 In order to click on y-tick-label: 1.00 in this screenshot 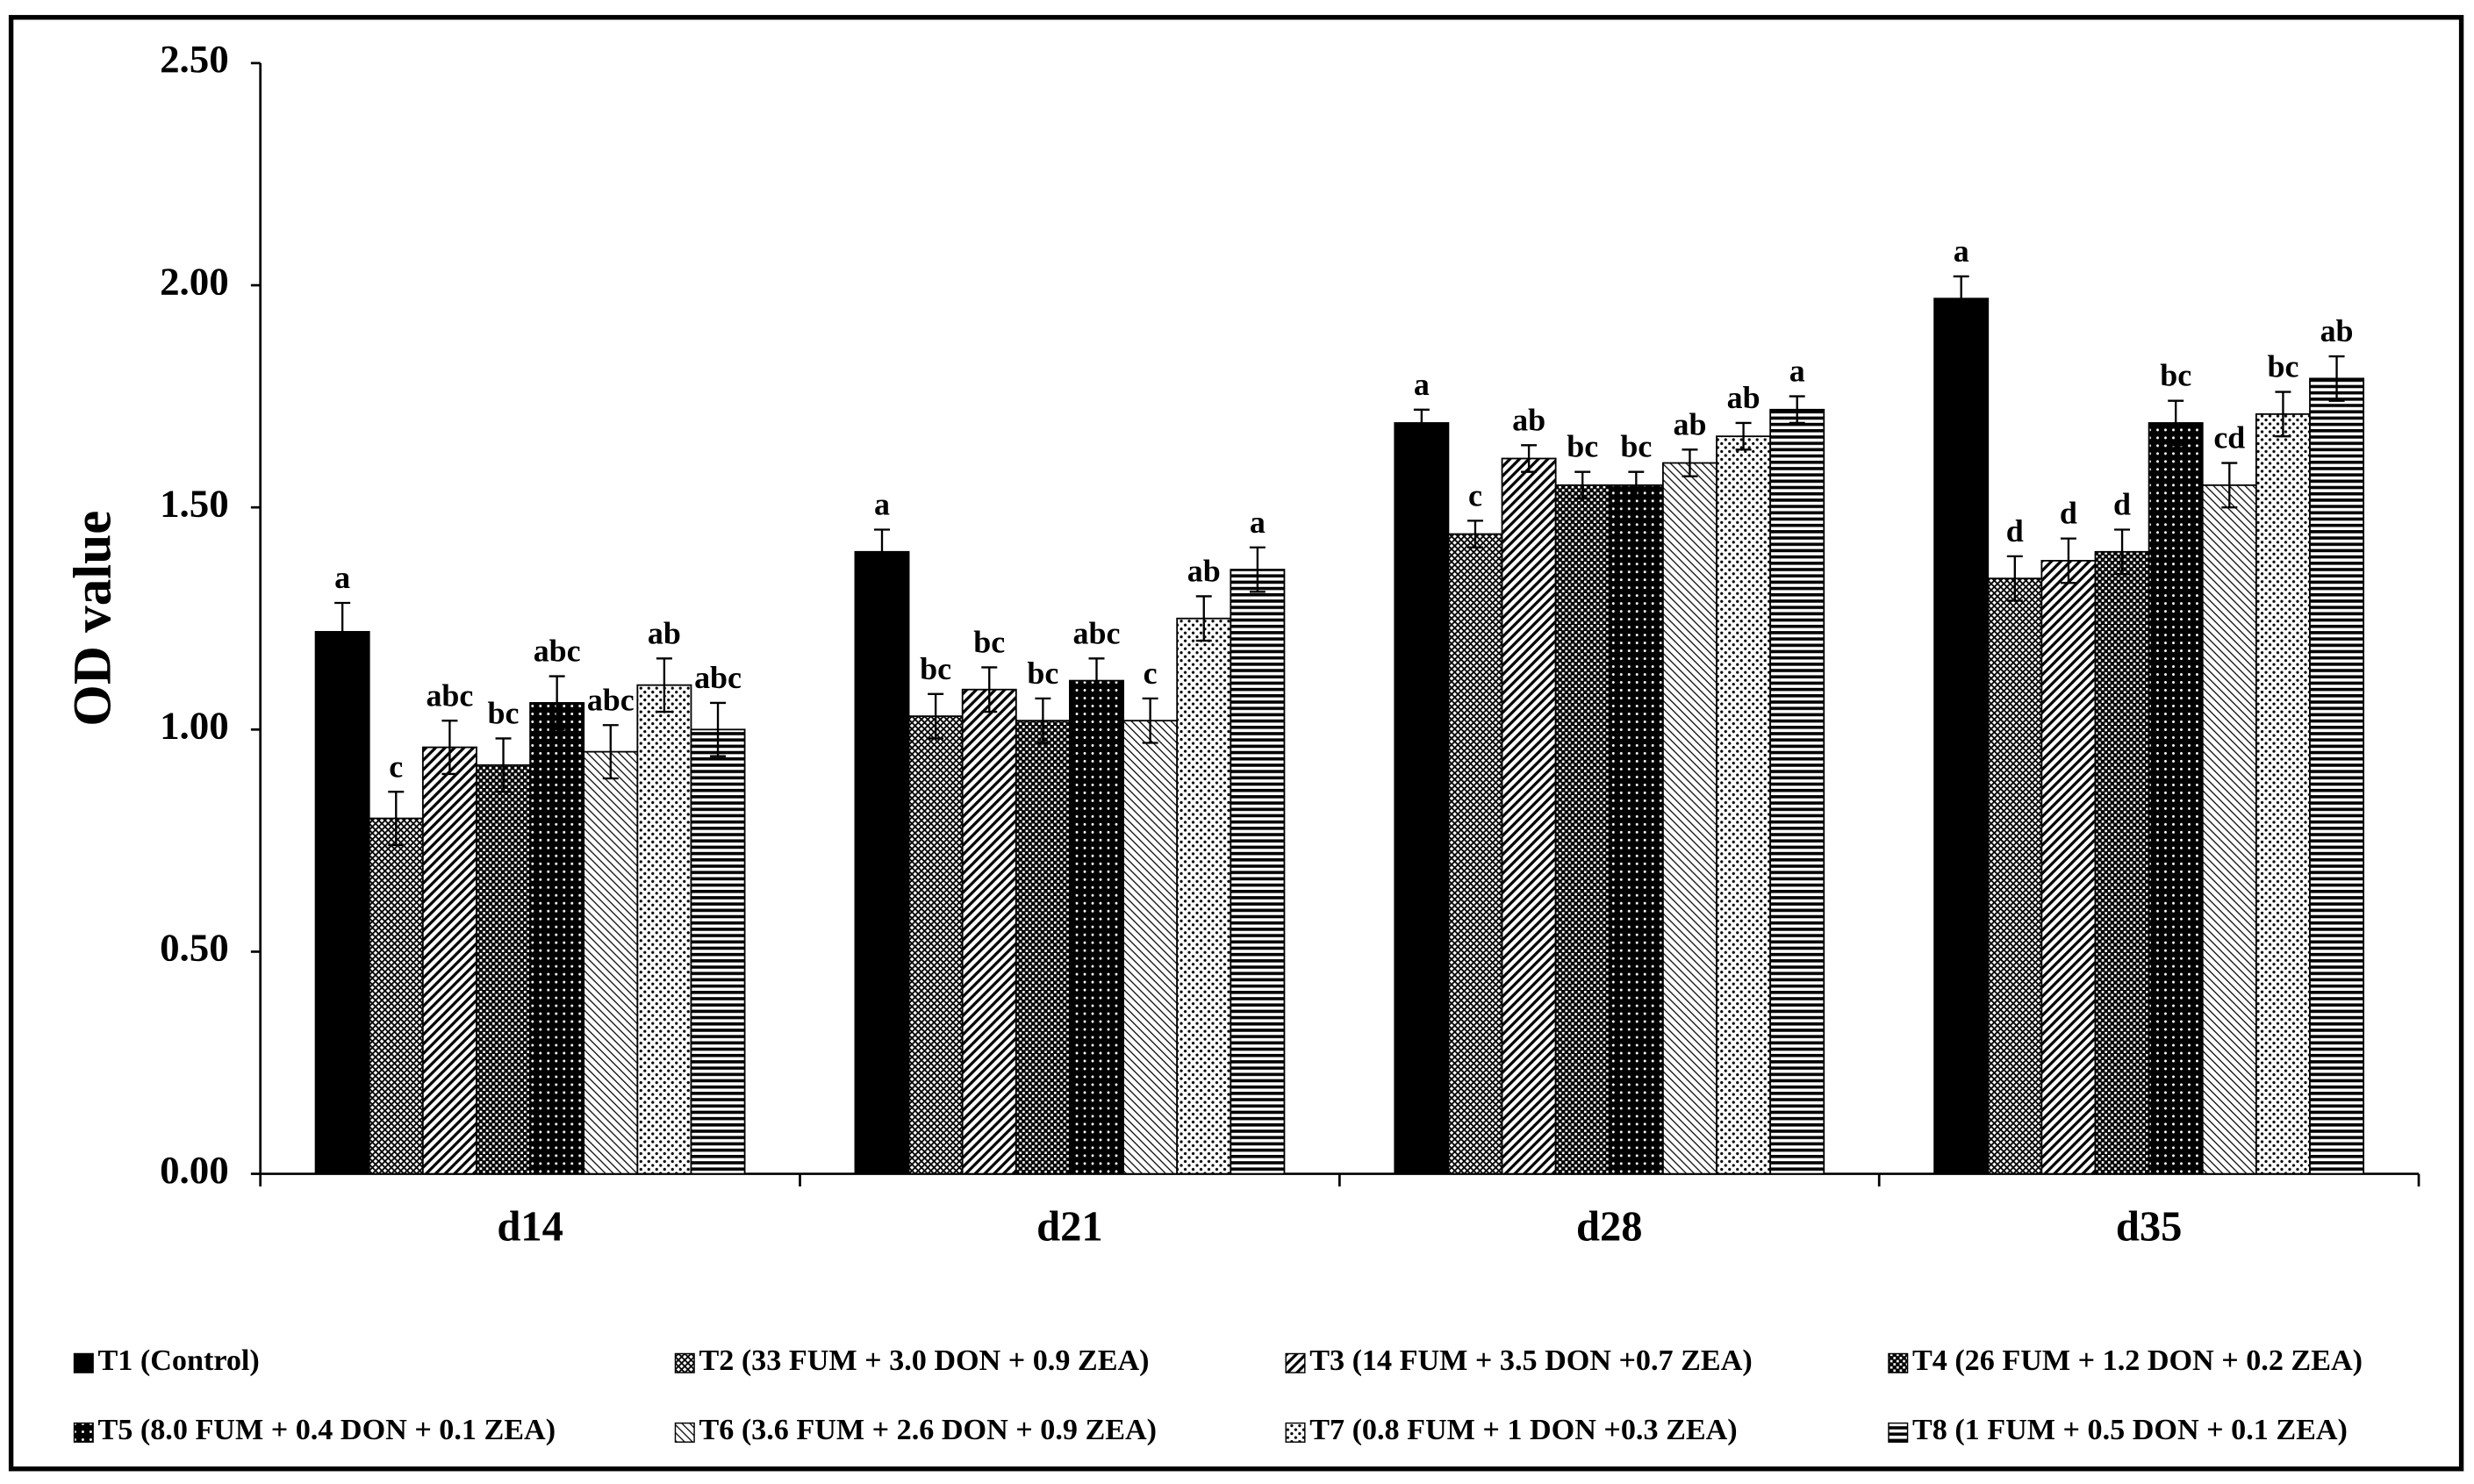, I will do `click(194, 726)`.